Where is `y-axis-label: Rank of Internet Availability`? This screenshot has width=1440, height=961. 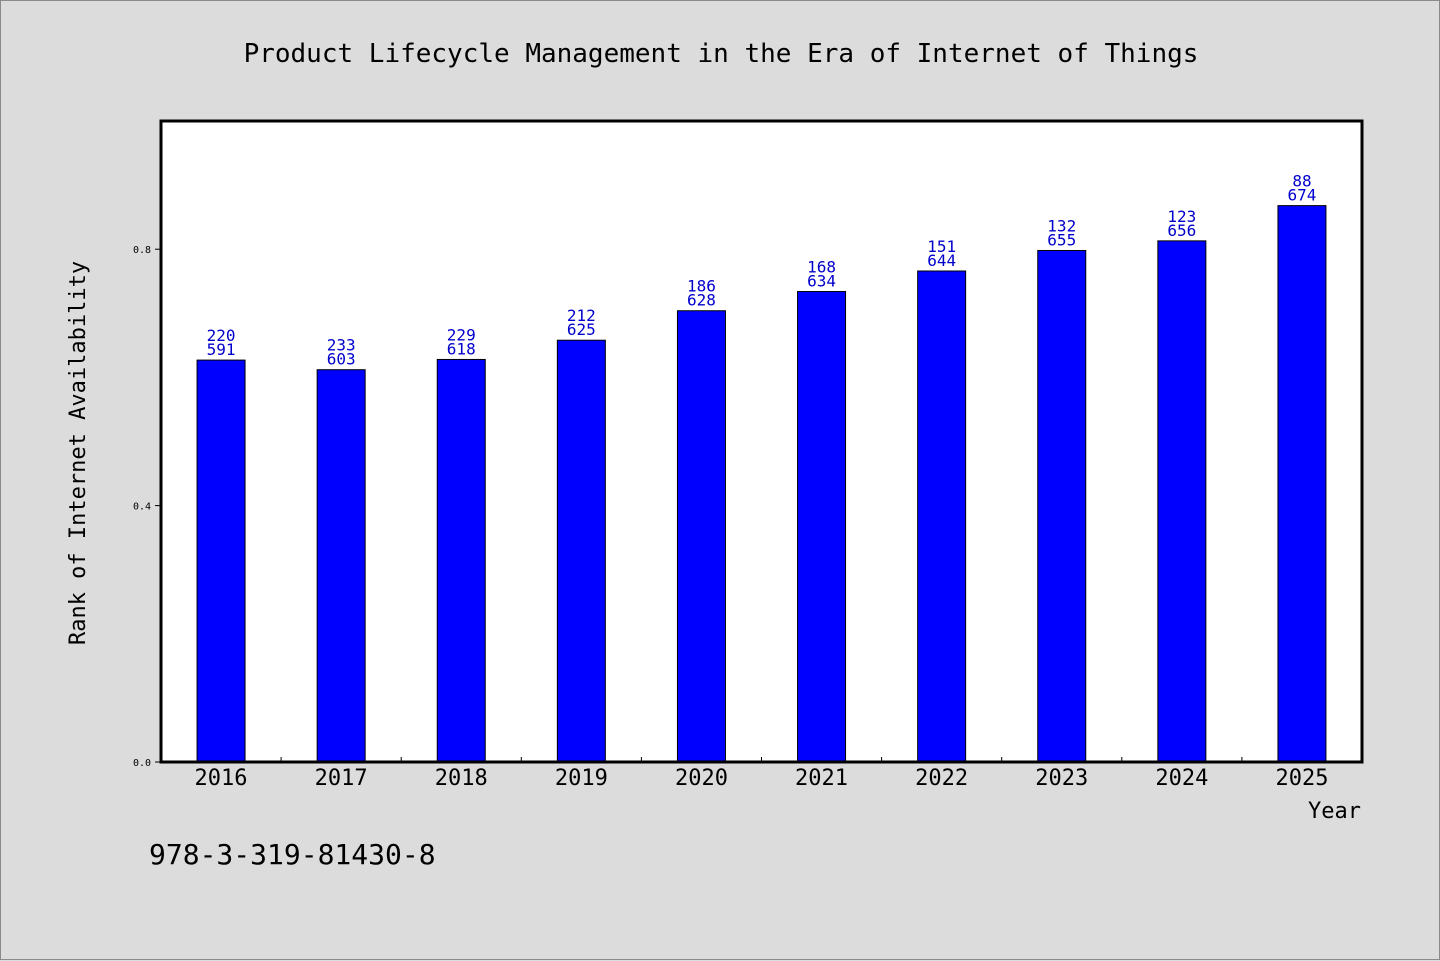 y-axis-label: Rank of Internet Availability is located at coordinates (78, 453).